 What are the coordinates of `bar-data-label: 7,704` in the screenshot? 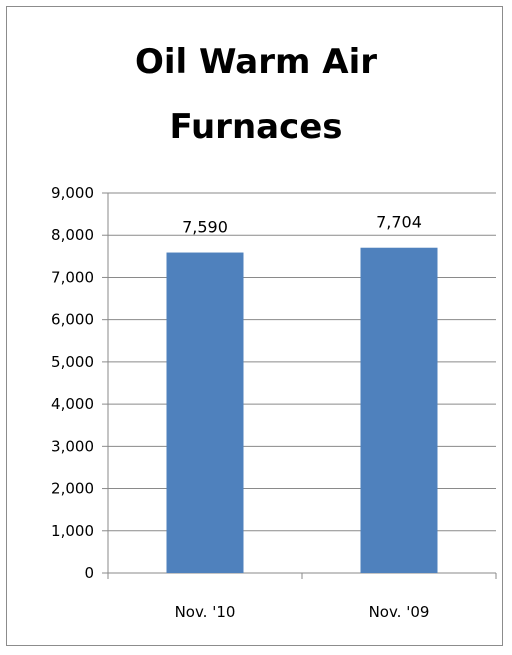 It's located at (399, 222).